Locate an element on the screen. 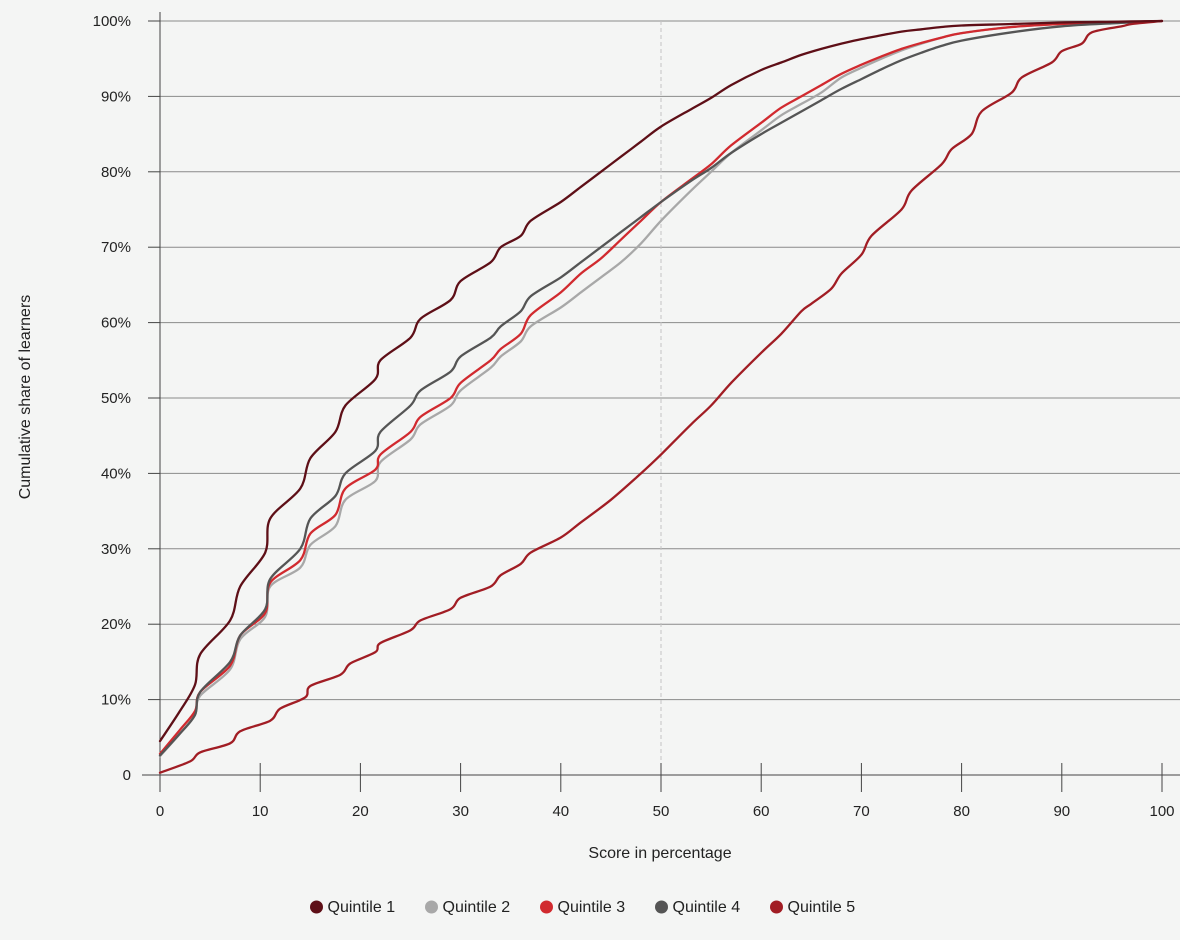  y-tick-label: 90% is located at coordinates (116, 96).